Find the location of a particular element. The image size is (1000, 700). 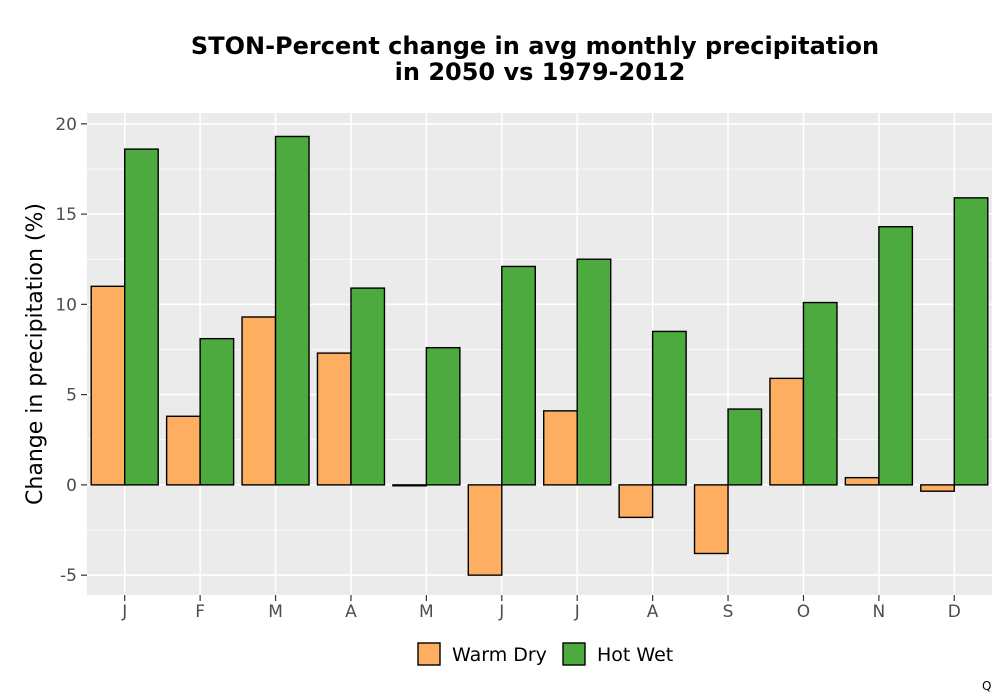

legend-label-warm-dry: Warm Dry is located at coordinates (499, 655).